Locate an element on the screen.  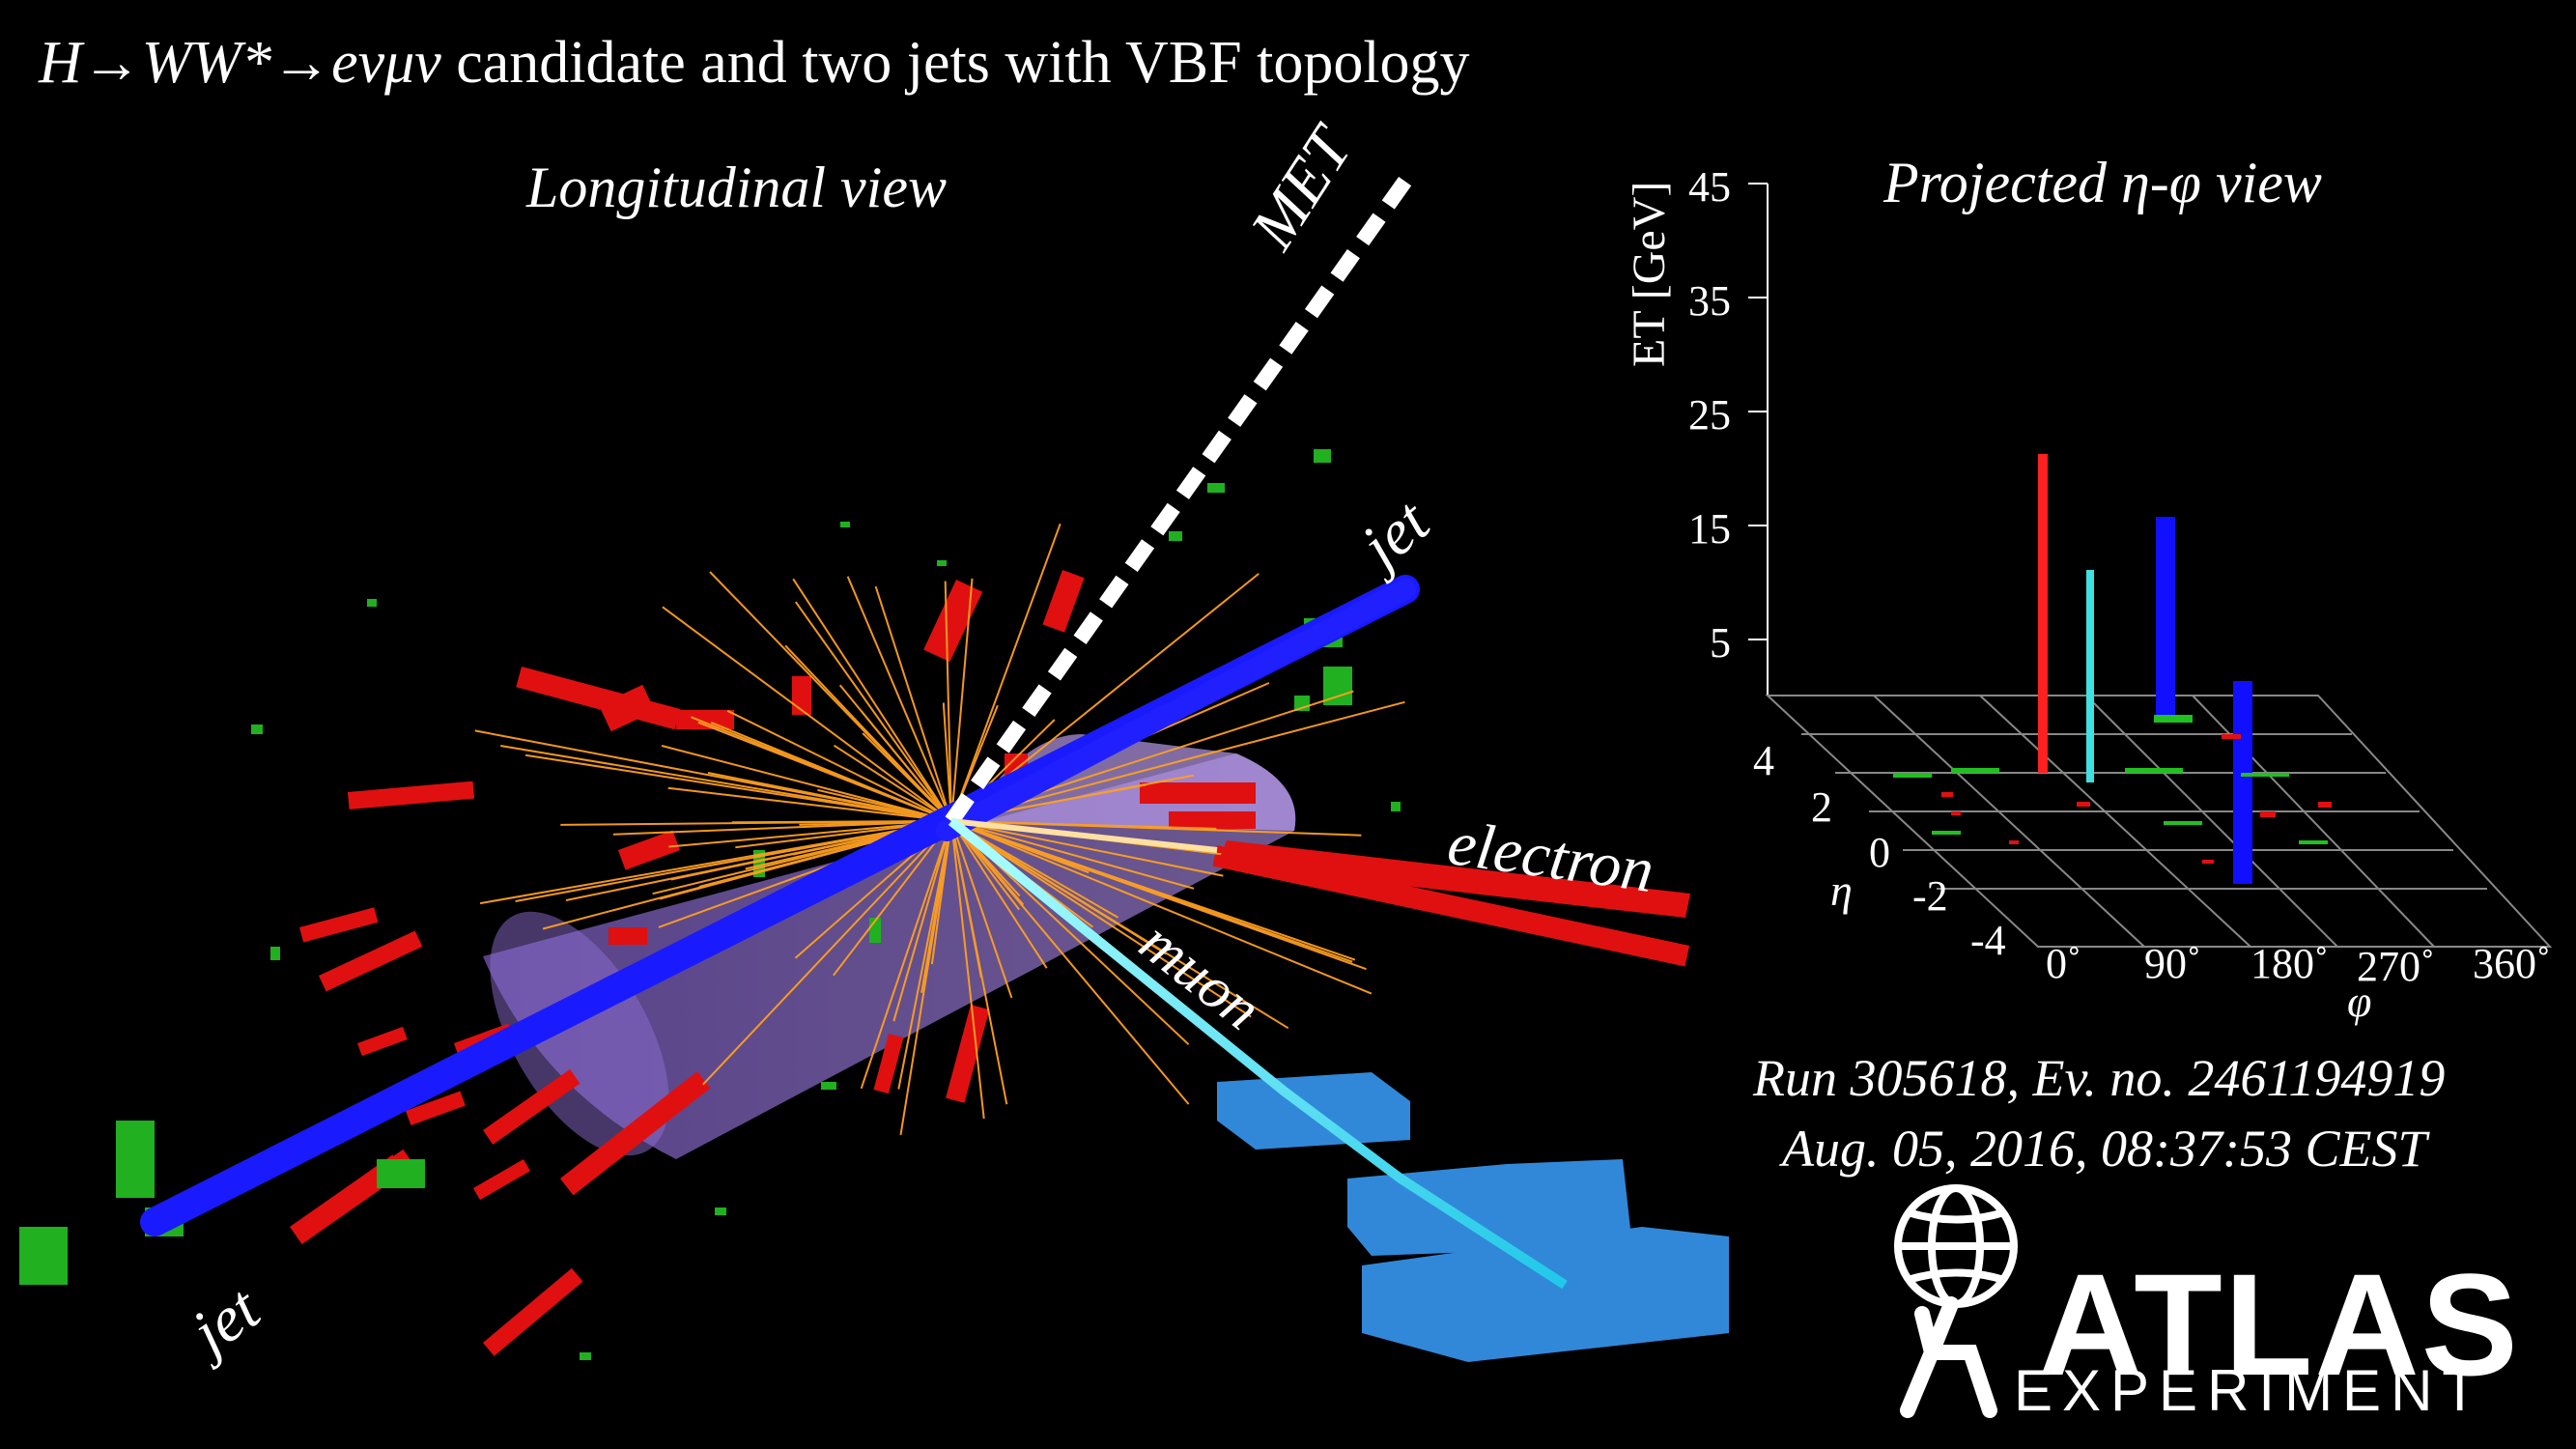
muon-track is located at coordinates (1258, 1053).